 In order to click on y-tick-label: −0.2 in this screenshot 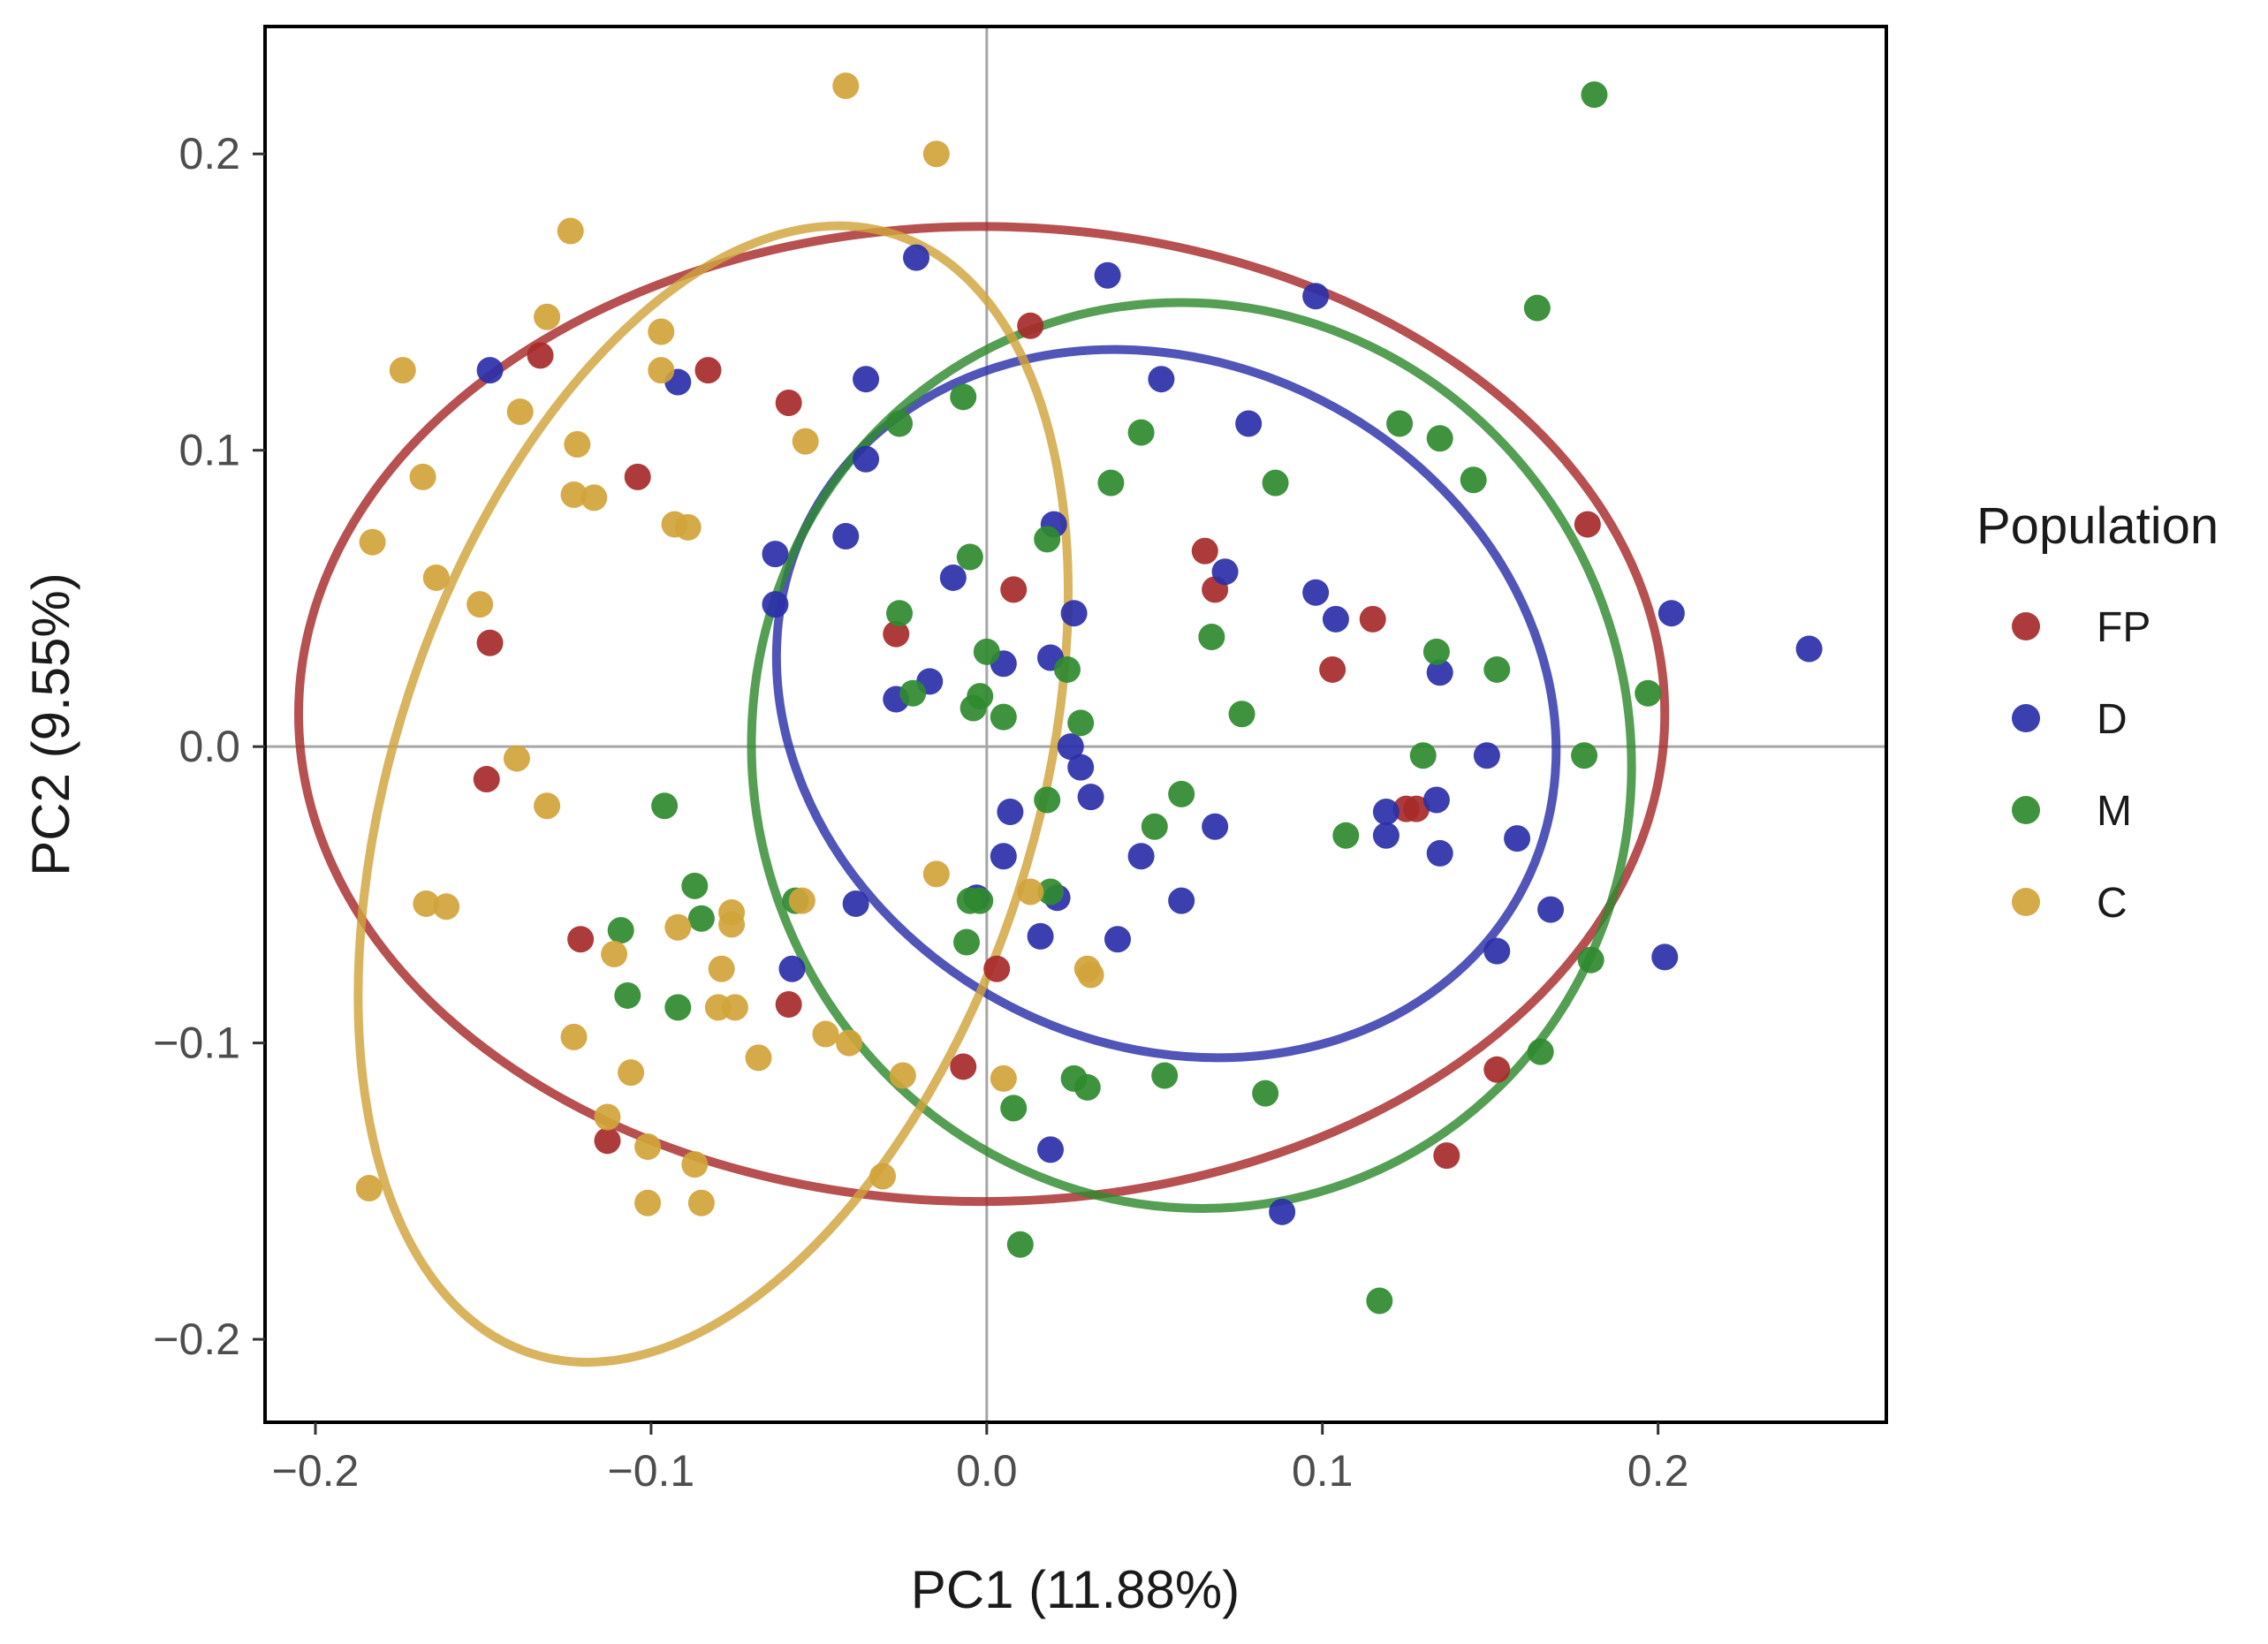, I will do `click(196, 1339)`.